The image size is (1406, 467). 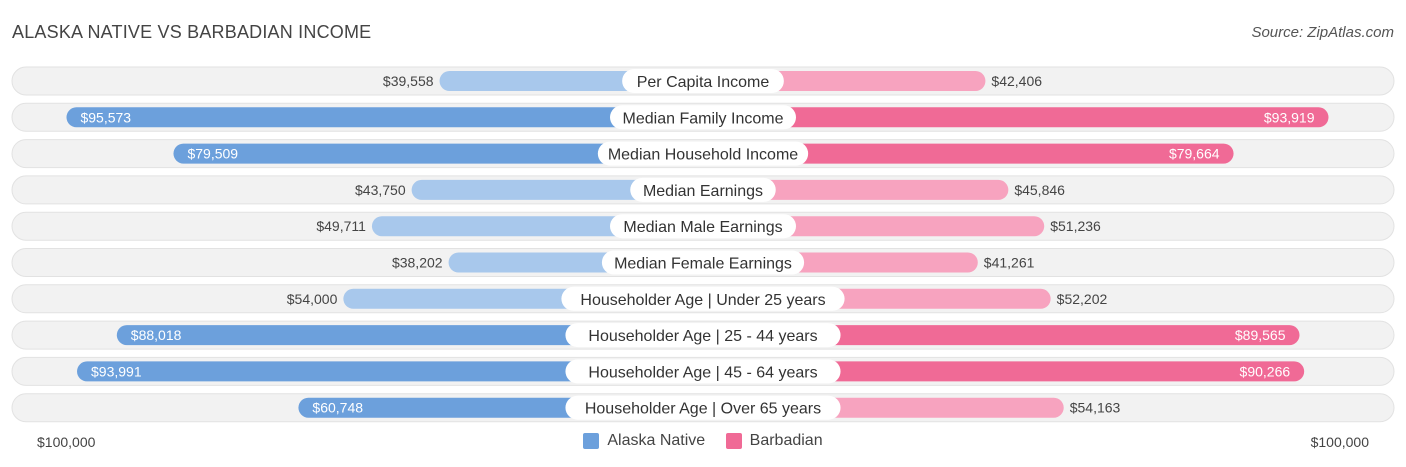 What do you see at coordinates (591, 441) in the screenshot?
I see `legend-swatch-alaska-native` at bounding box center [591, 441].